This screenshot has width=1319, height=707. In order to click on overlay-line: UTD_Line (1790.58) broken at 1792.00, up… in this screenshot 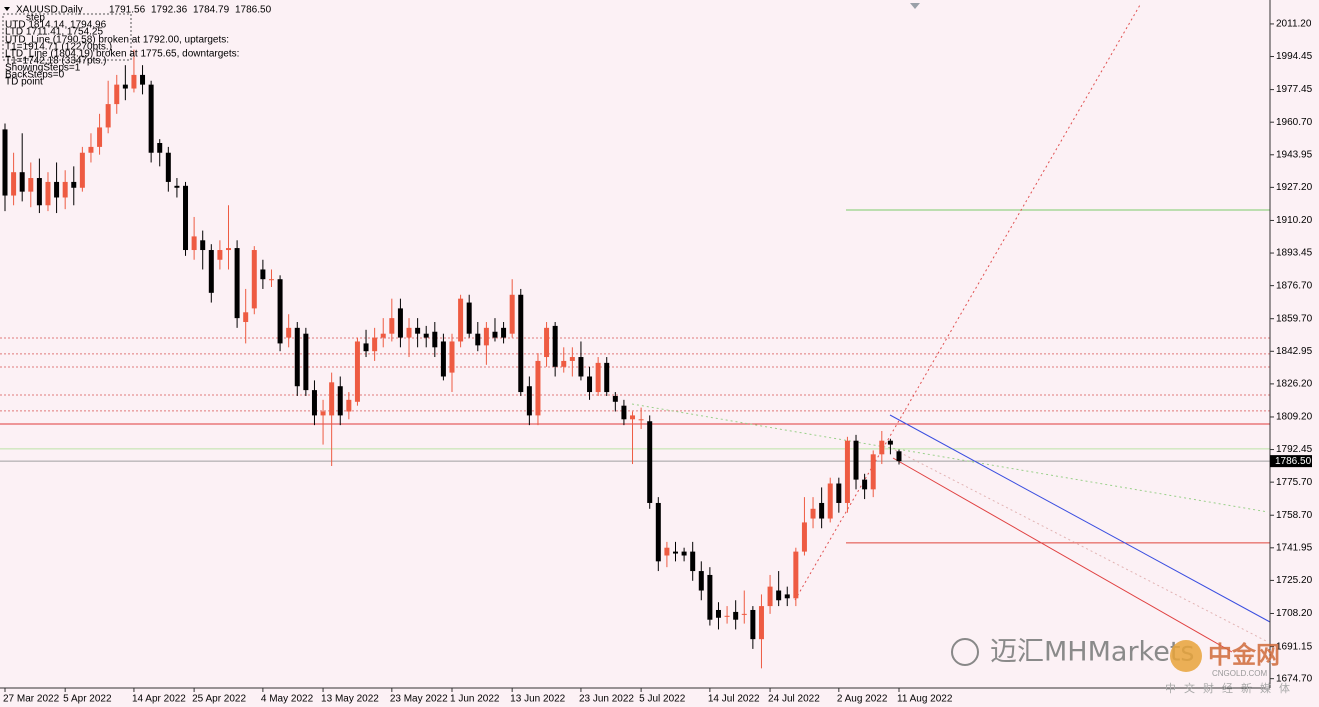, I will do `click(117, 40)`.